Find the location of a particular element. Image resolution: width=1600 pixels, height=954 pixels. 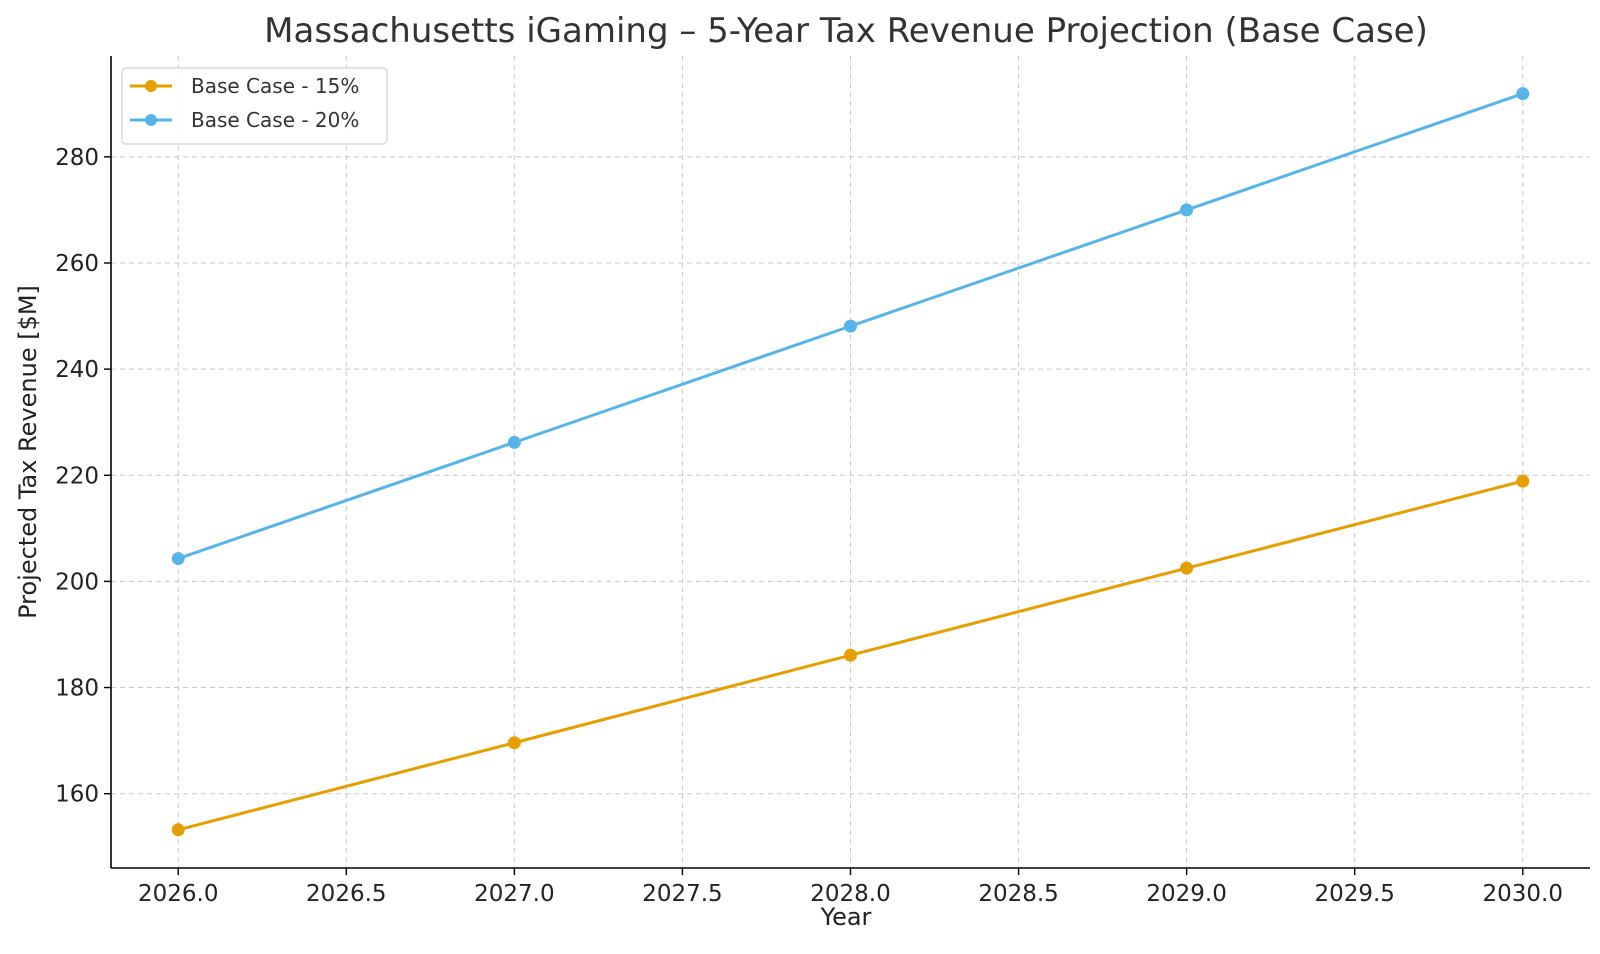

legend: Base Case - 15% Base Case - 20% is located at coordinates (254, 106).